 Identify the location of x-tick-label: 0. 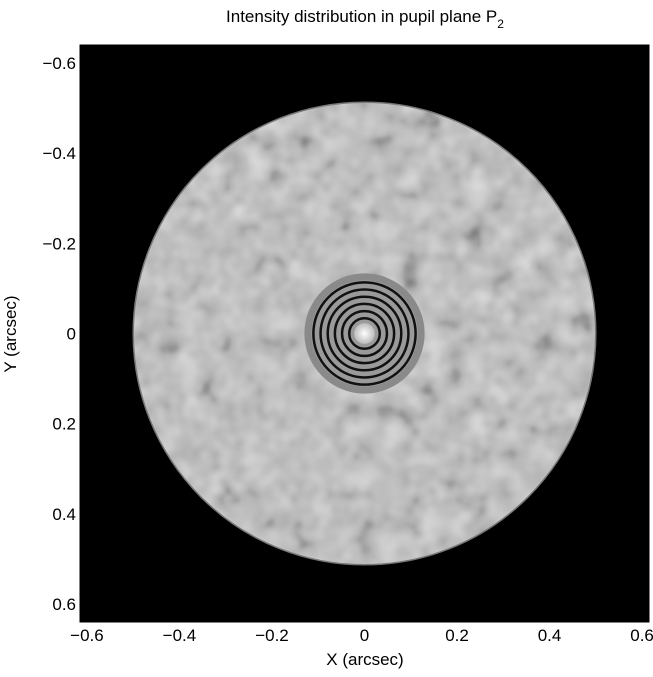
(364, 635).